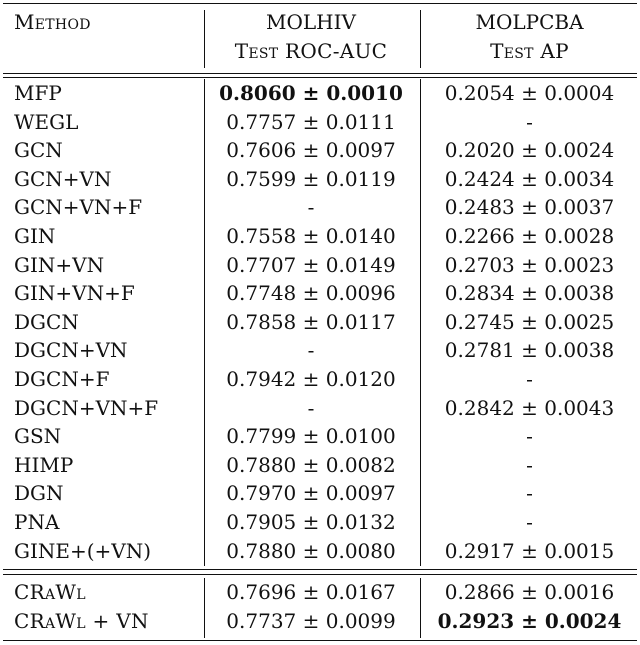 The width and height of the screenshot is (640, 645). What do you see at coordinates (311, 150) in the screenshot?
I see `molhiv-cell: 0.7606 ± 0.0097` at bounding box center [311, 150].